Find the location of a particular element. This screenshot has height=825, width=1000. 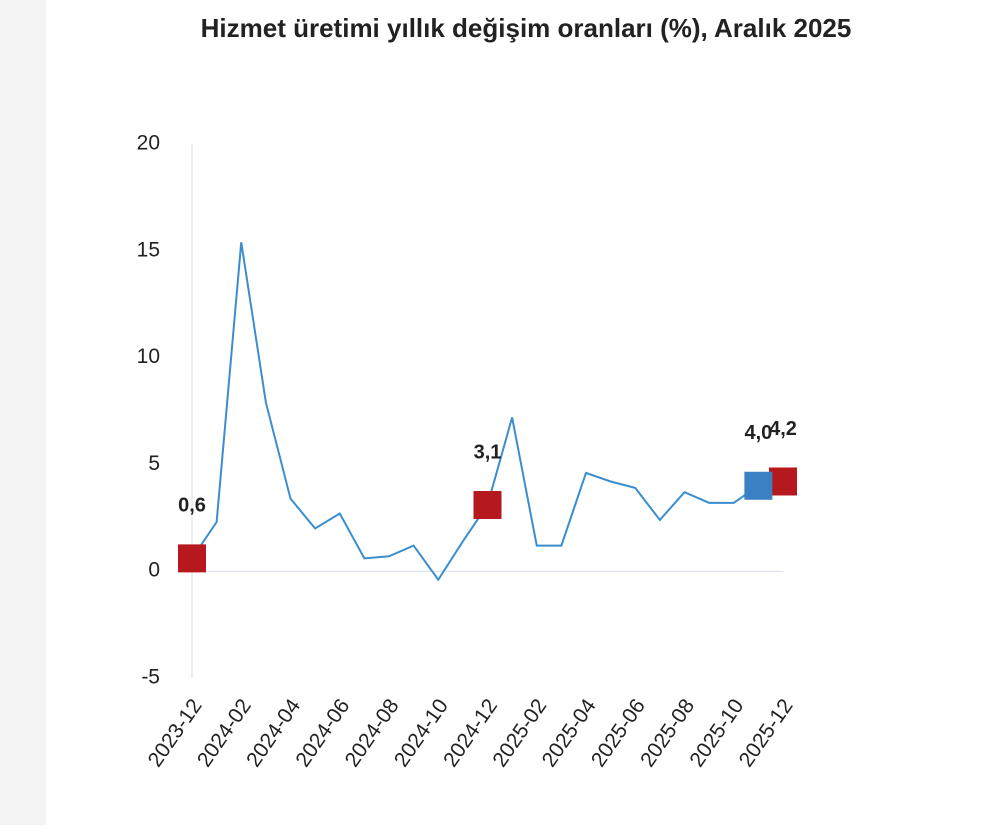

side-strip is located at coordinates (23, 412).